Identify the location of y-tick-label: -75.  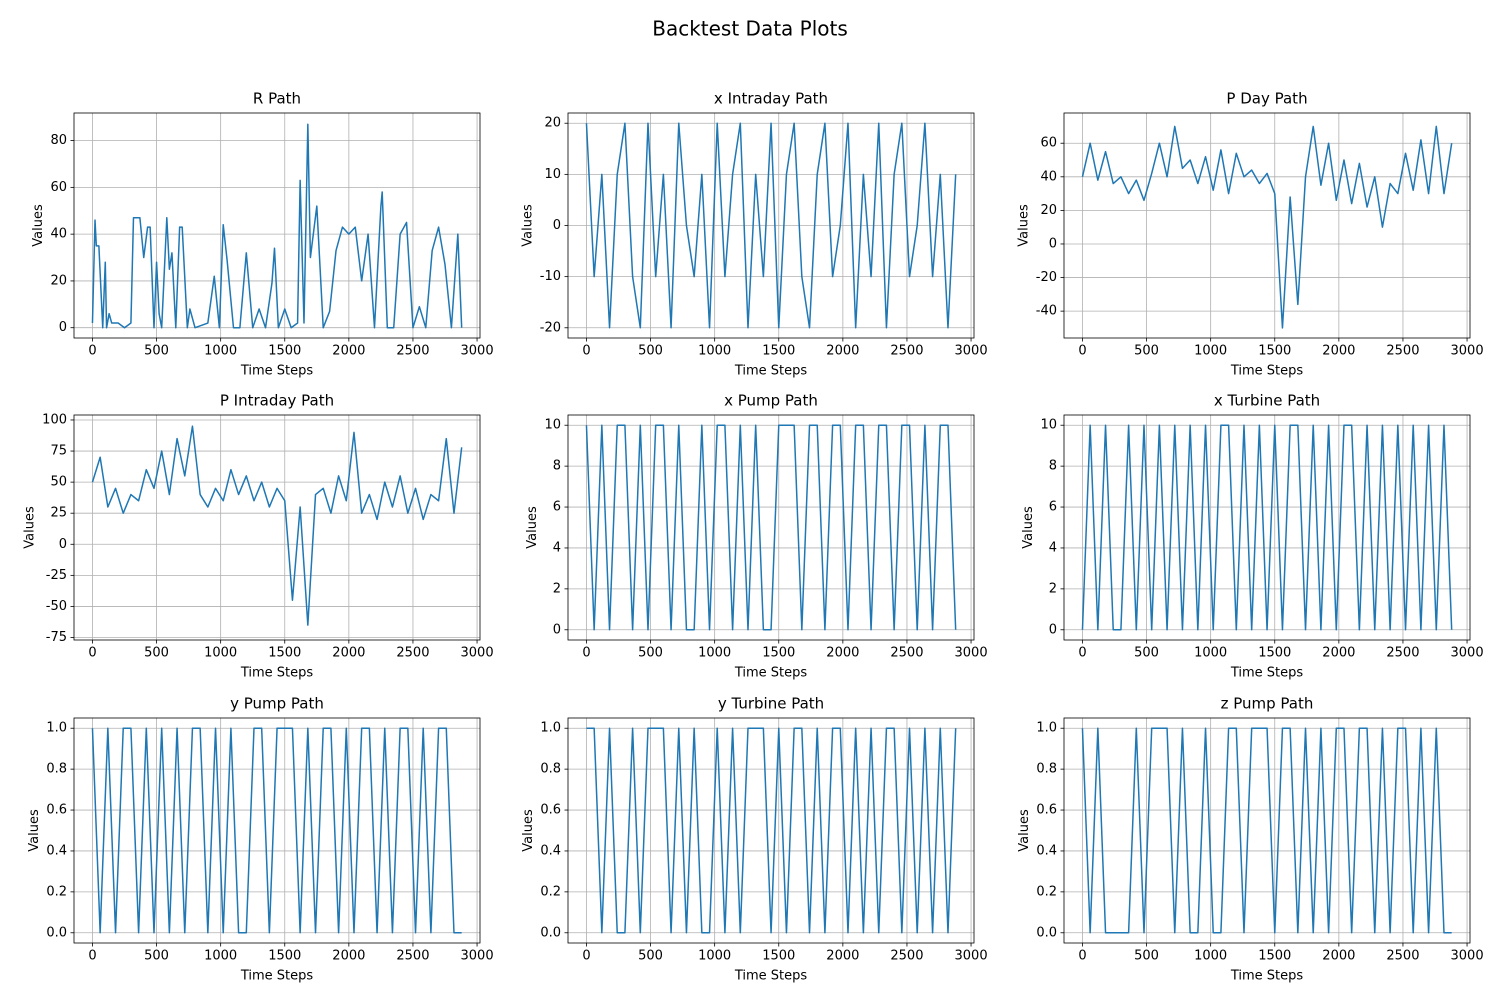
(56, 637).